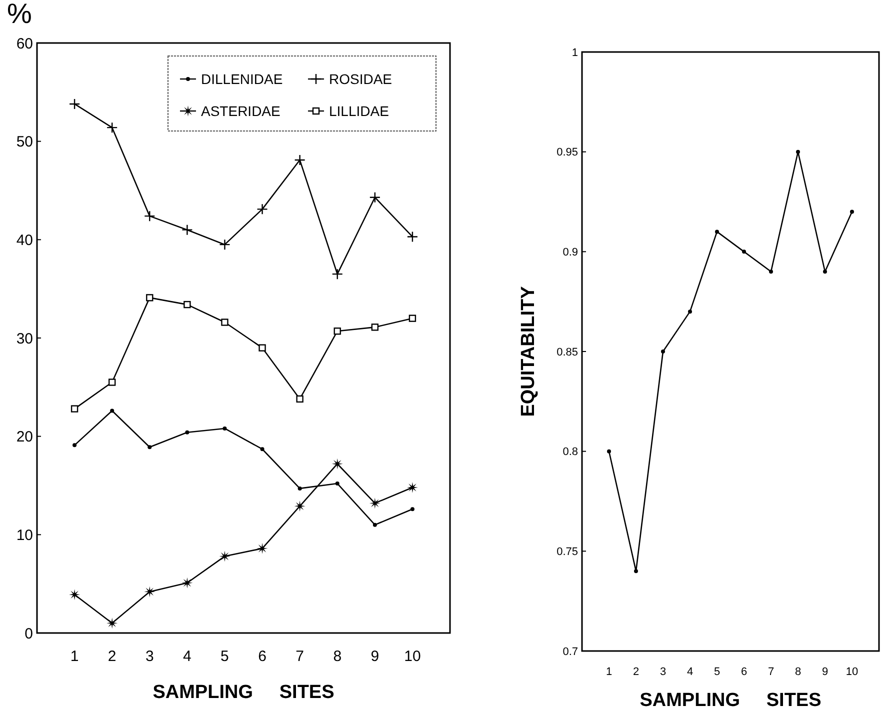 This screenshot has width=886, height=708. I want to click on y-tick-label: 0.95, so click(567, 152).